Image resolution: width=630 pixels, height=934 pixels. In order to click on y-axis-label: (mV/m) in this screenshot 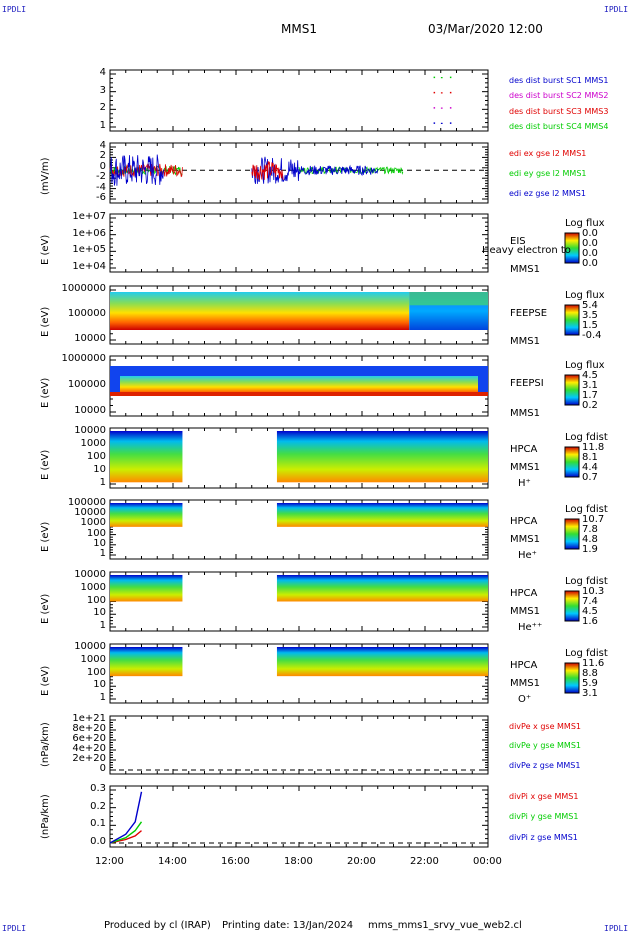, I will do `click(45, 176)`.